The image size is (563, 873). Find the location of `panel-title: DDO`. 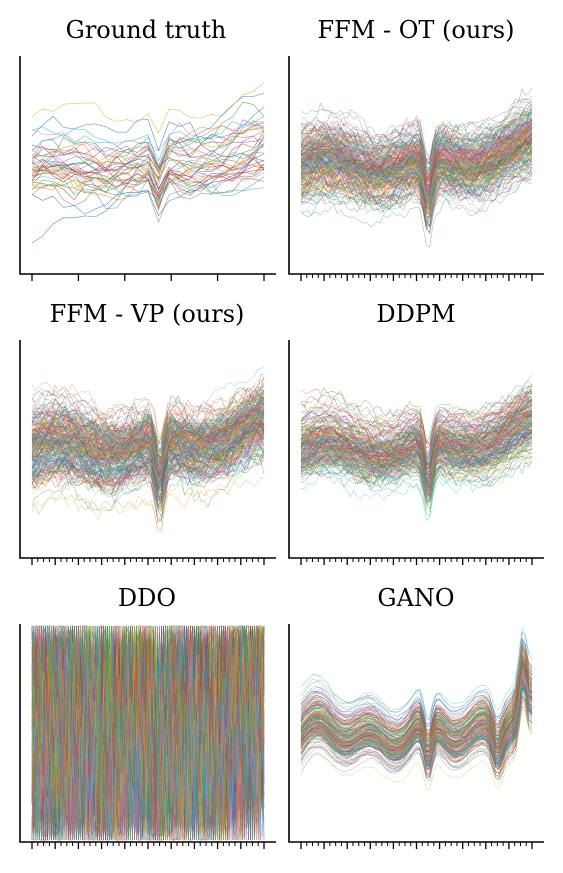

panel-title: DDO is located at coordinates (147, 598).